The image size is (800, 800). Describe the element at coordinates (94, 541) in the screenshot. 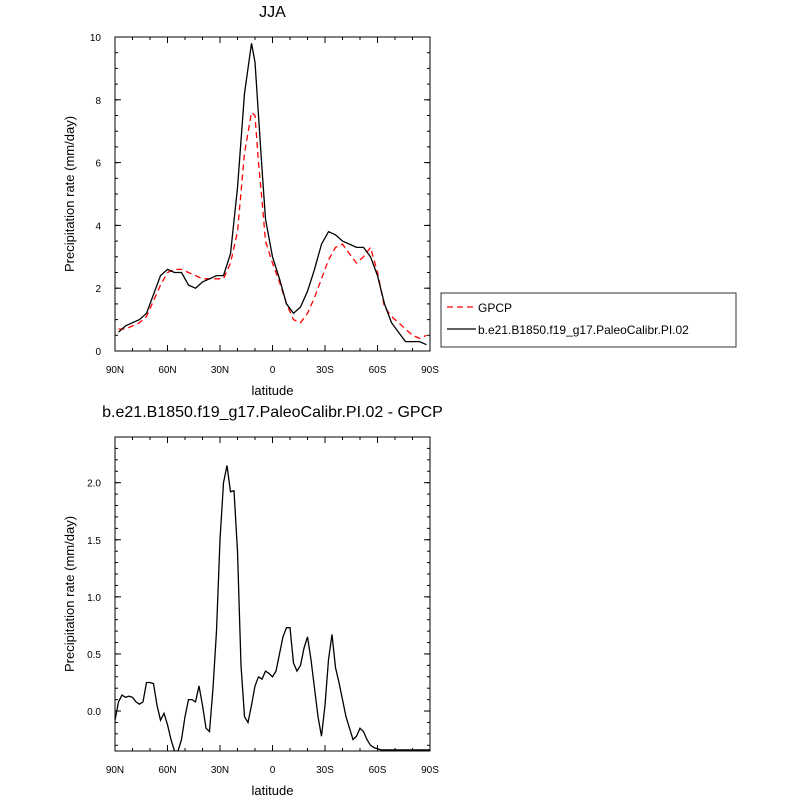

I see `y-tick-label: 1.5` at that location.